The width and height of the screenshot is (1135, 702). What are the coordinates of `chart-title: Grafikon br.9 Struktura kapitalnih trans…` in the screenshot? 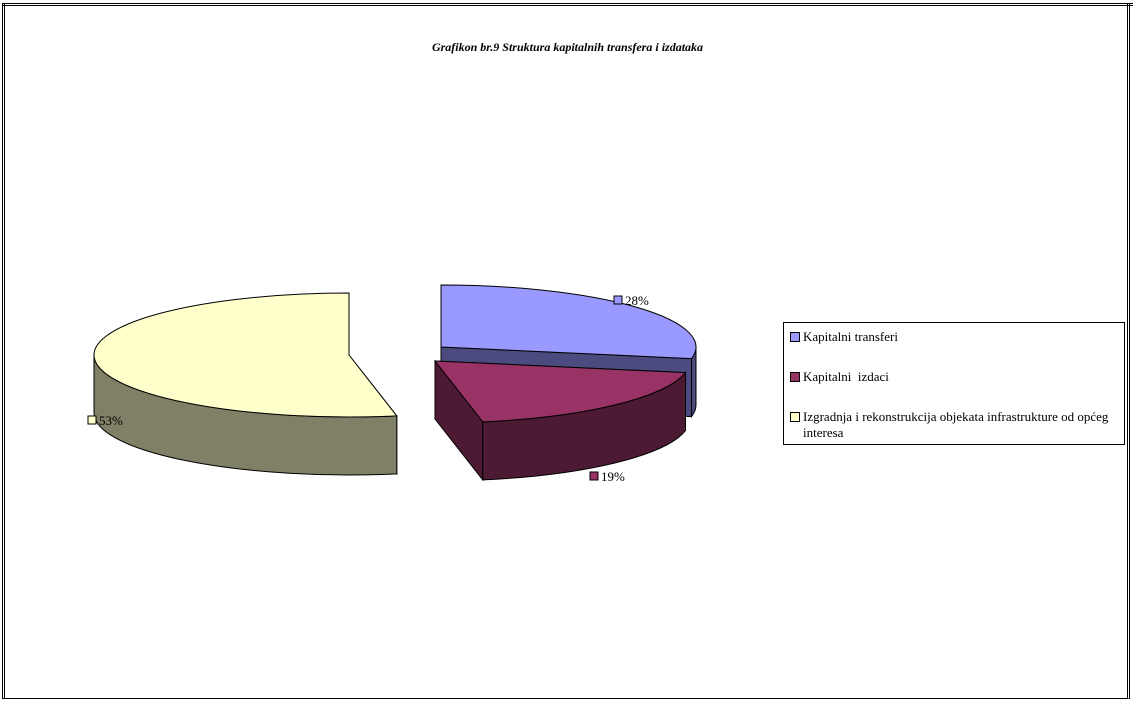 It's located at (567, 47).